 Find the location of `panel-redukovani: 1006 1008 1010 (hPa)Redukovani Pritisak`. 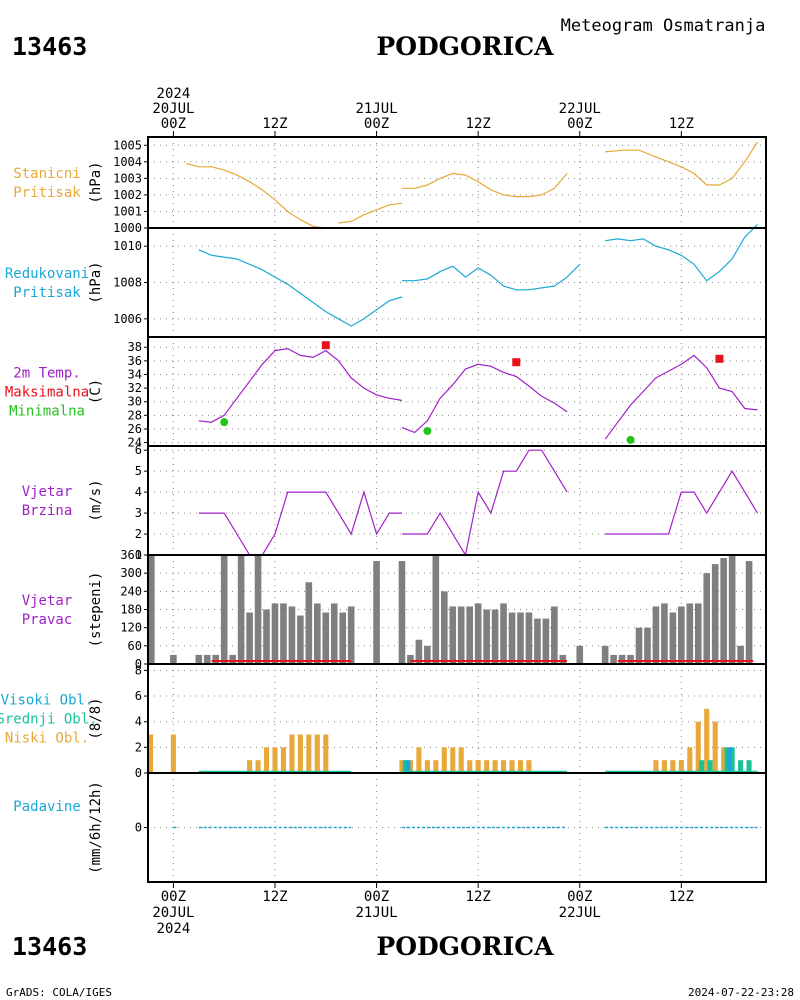

panel-redukovani: 1006 1008 1010 (hPa)Redukovani Pritisak is located at coordinates (386, 280).